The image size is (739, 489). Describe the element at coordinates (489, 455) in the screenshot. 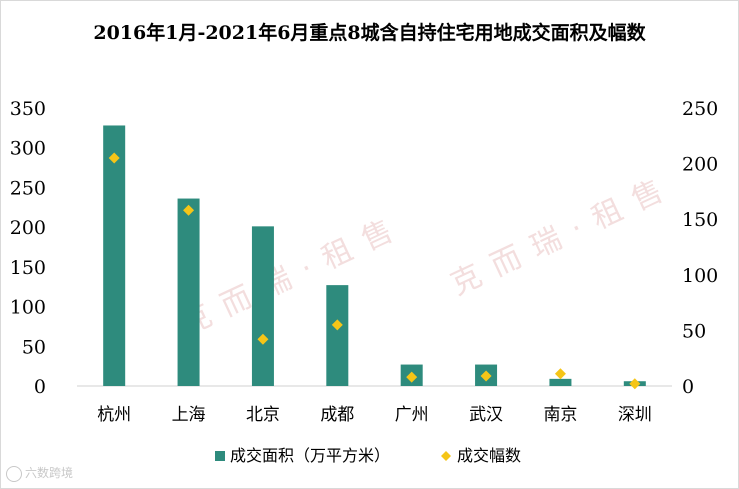

I see `legend-point-label: 成交幅数` at that location.